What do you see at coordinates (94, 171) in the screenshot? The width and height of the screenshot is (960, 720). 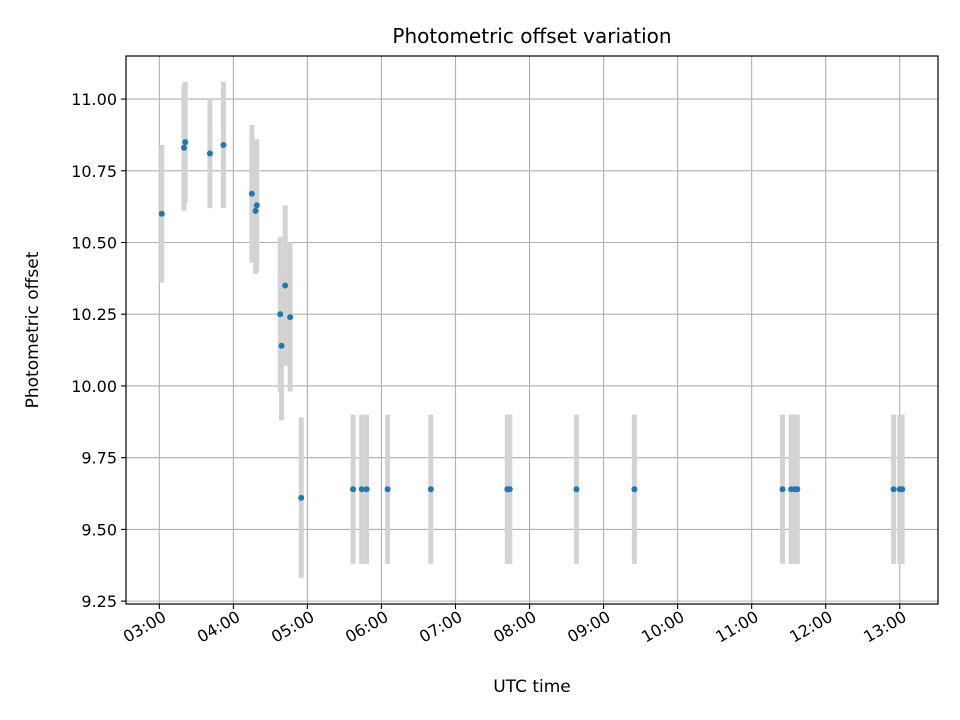 I see `y-tick-label: 10.75` at bounding box center [94, 171].